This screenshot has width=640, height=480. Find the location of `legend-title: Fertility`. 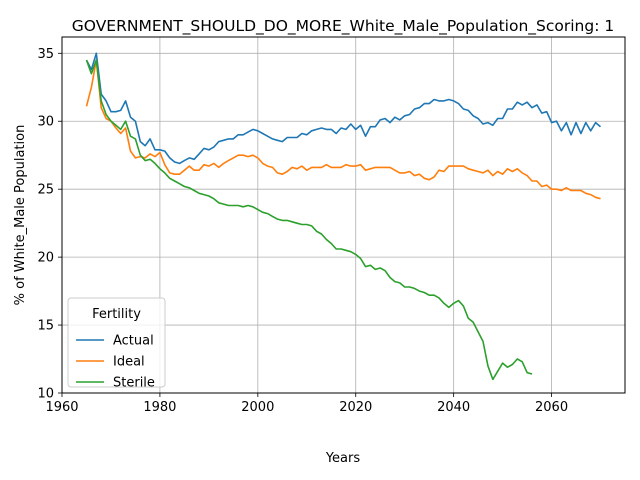

legend-title: Fertility is located at coordinates (116, 314).